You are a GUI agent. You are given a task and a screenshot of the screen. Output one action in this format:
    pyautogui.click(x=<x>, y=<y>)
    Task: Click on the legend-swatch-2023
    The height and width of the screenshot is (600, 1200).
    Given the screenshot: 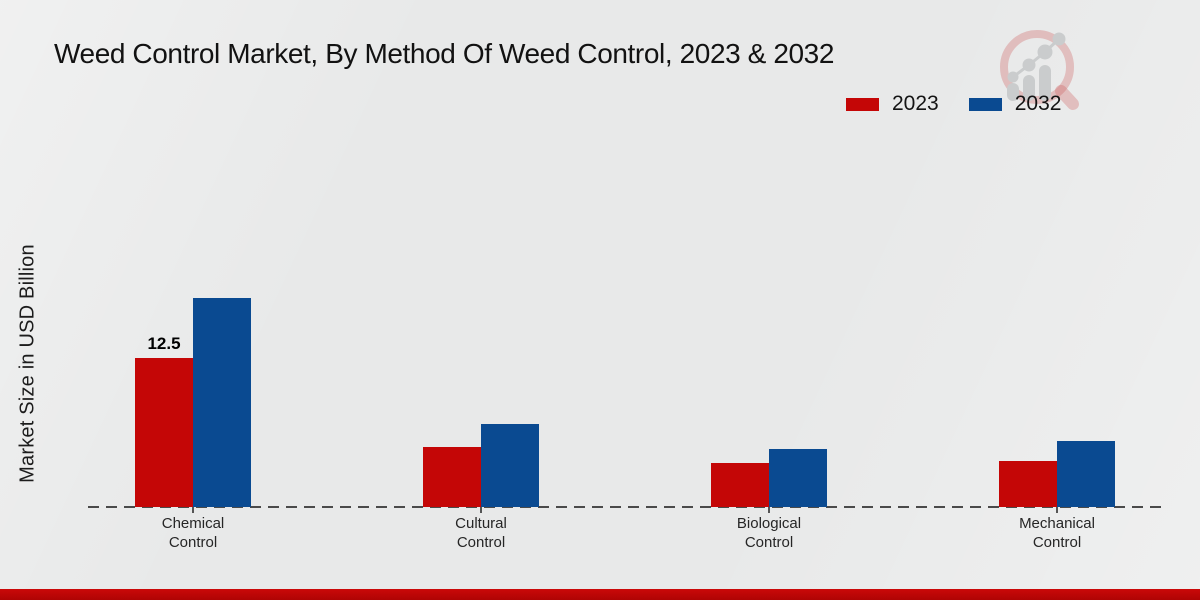 What is the action you would take?
    pyautogui.click(x=862, y=104)
    